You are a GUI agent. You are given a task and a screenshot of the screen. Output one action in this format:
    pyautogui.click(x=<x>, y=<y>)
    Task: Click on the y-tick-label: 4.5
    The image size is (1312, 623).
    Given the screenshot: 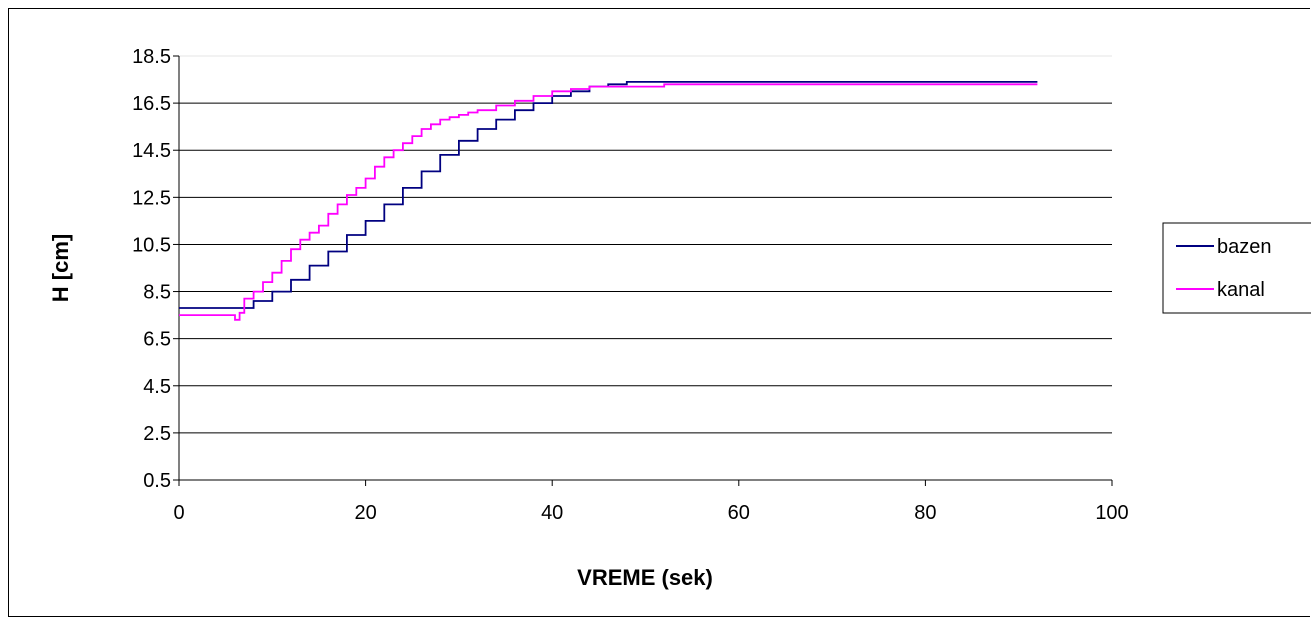 What is the action you would take?
    pyautogui.click(x=157, y=387)
    